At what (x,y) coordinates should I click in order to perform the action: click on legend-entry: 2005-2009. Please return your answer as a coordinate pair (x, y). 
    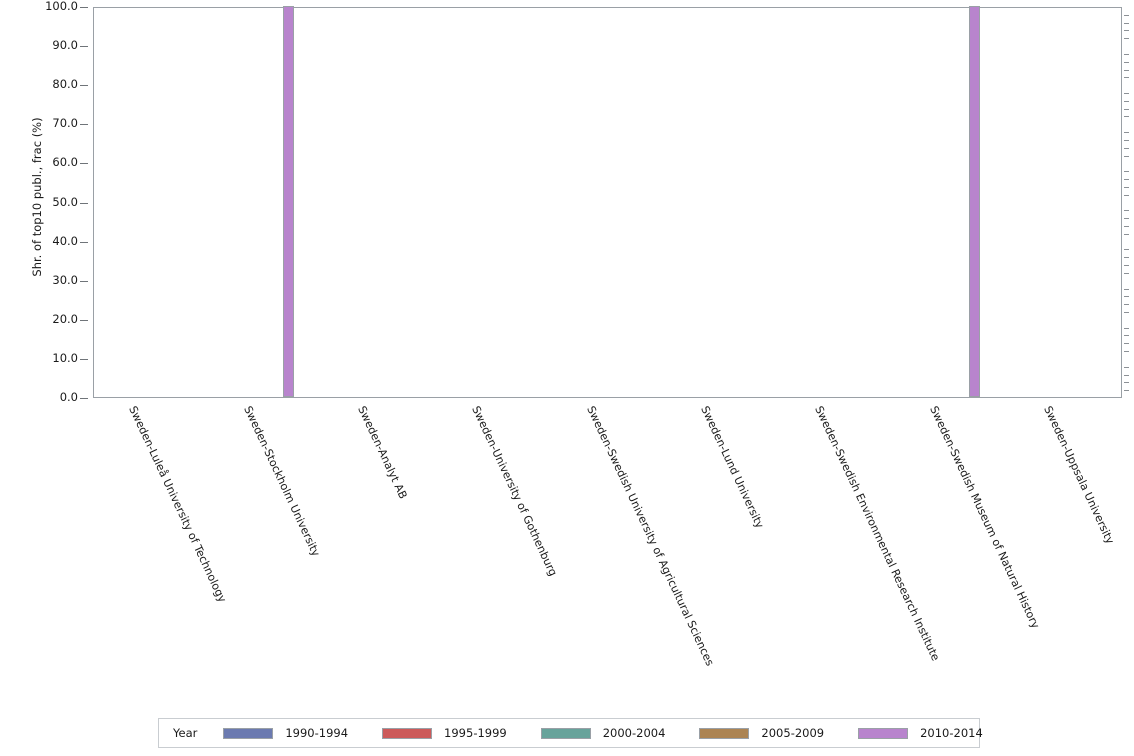
    Looking at the image, I should click on (761, 733).